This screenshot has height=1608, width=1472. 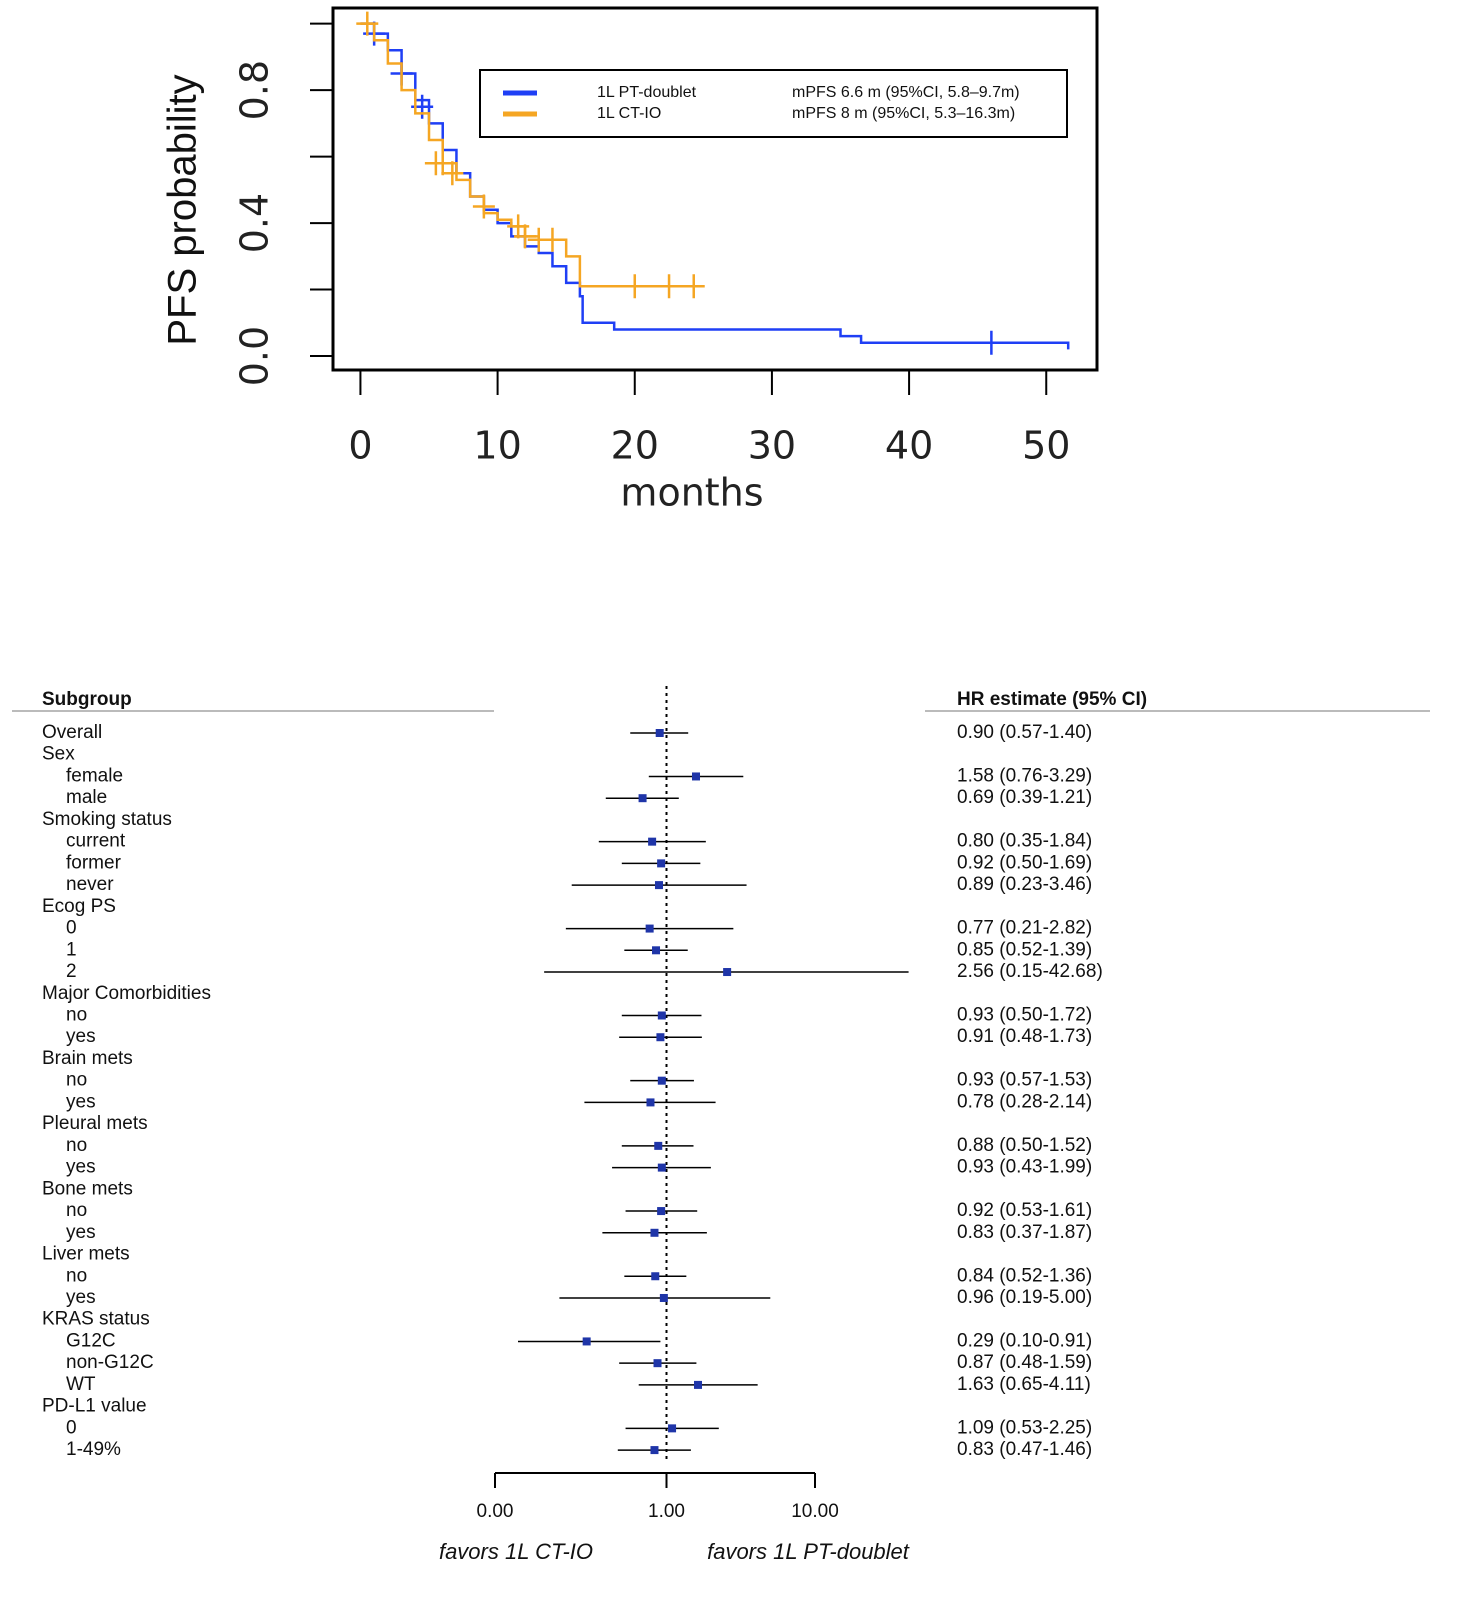 What do you see at coordinates (94, 775) in the screenshot?
I see `row-label: female` at bounding box center [94, 775].